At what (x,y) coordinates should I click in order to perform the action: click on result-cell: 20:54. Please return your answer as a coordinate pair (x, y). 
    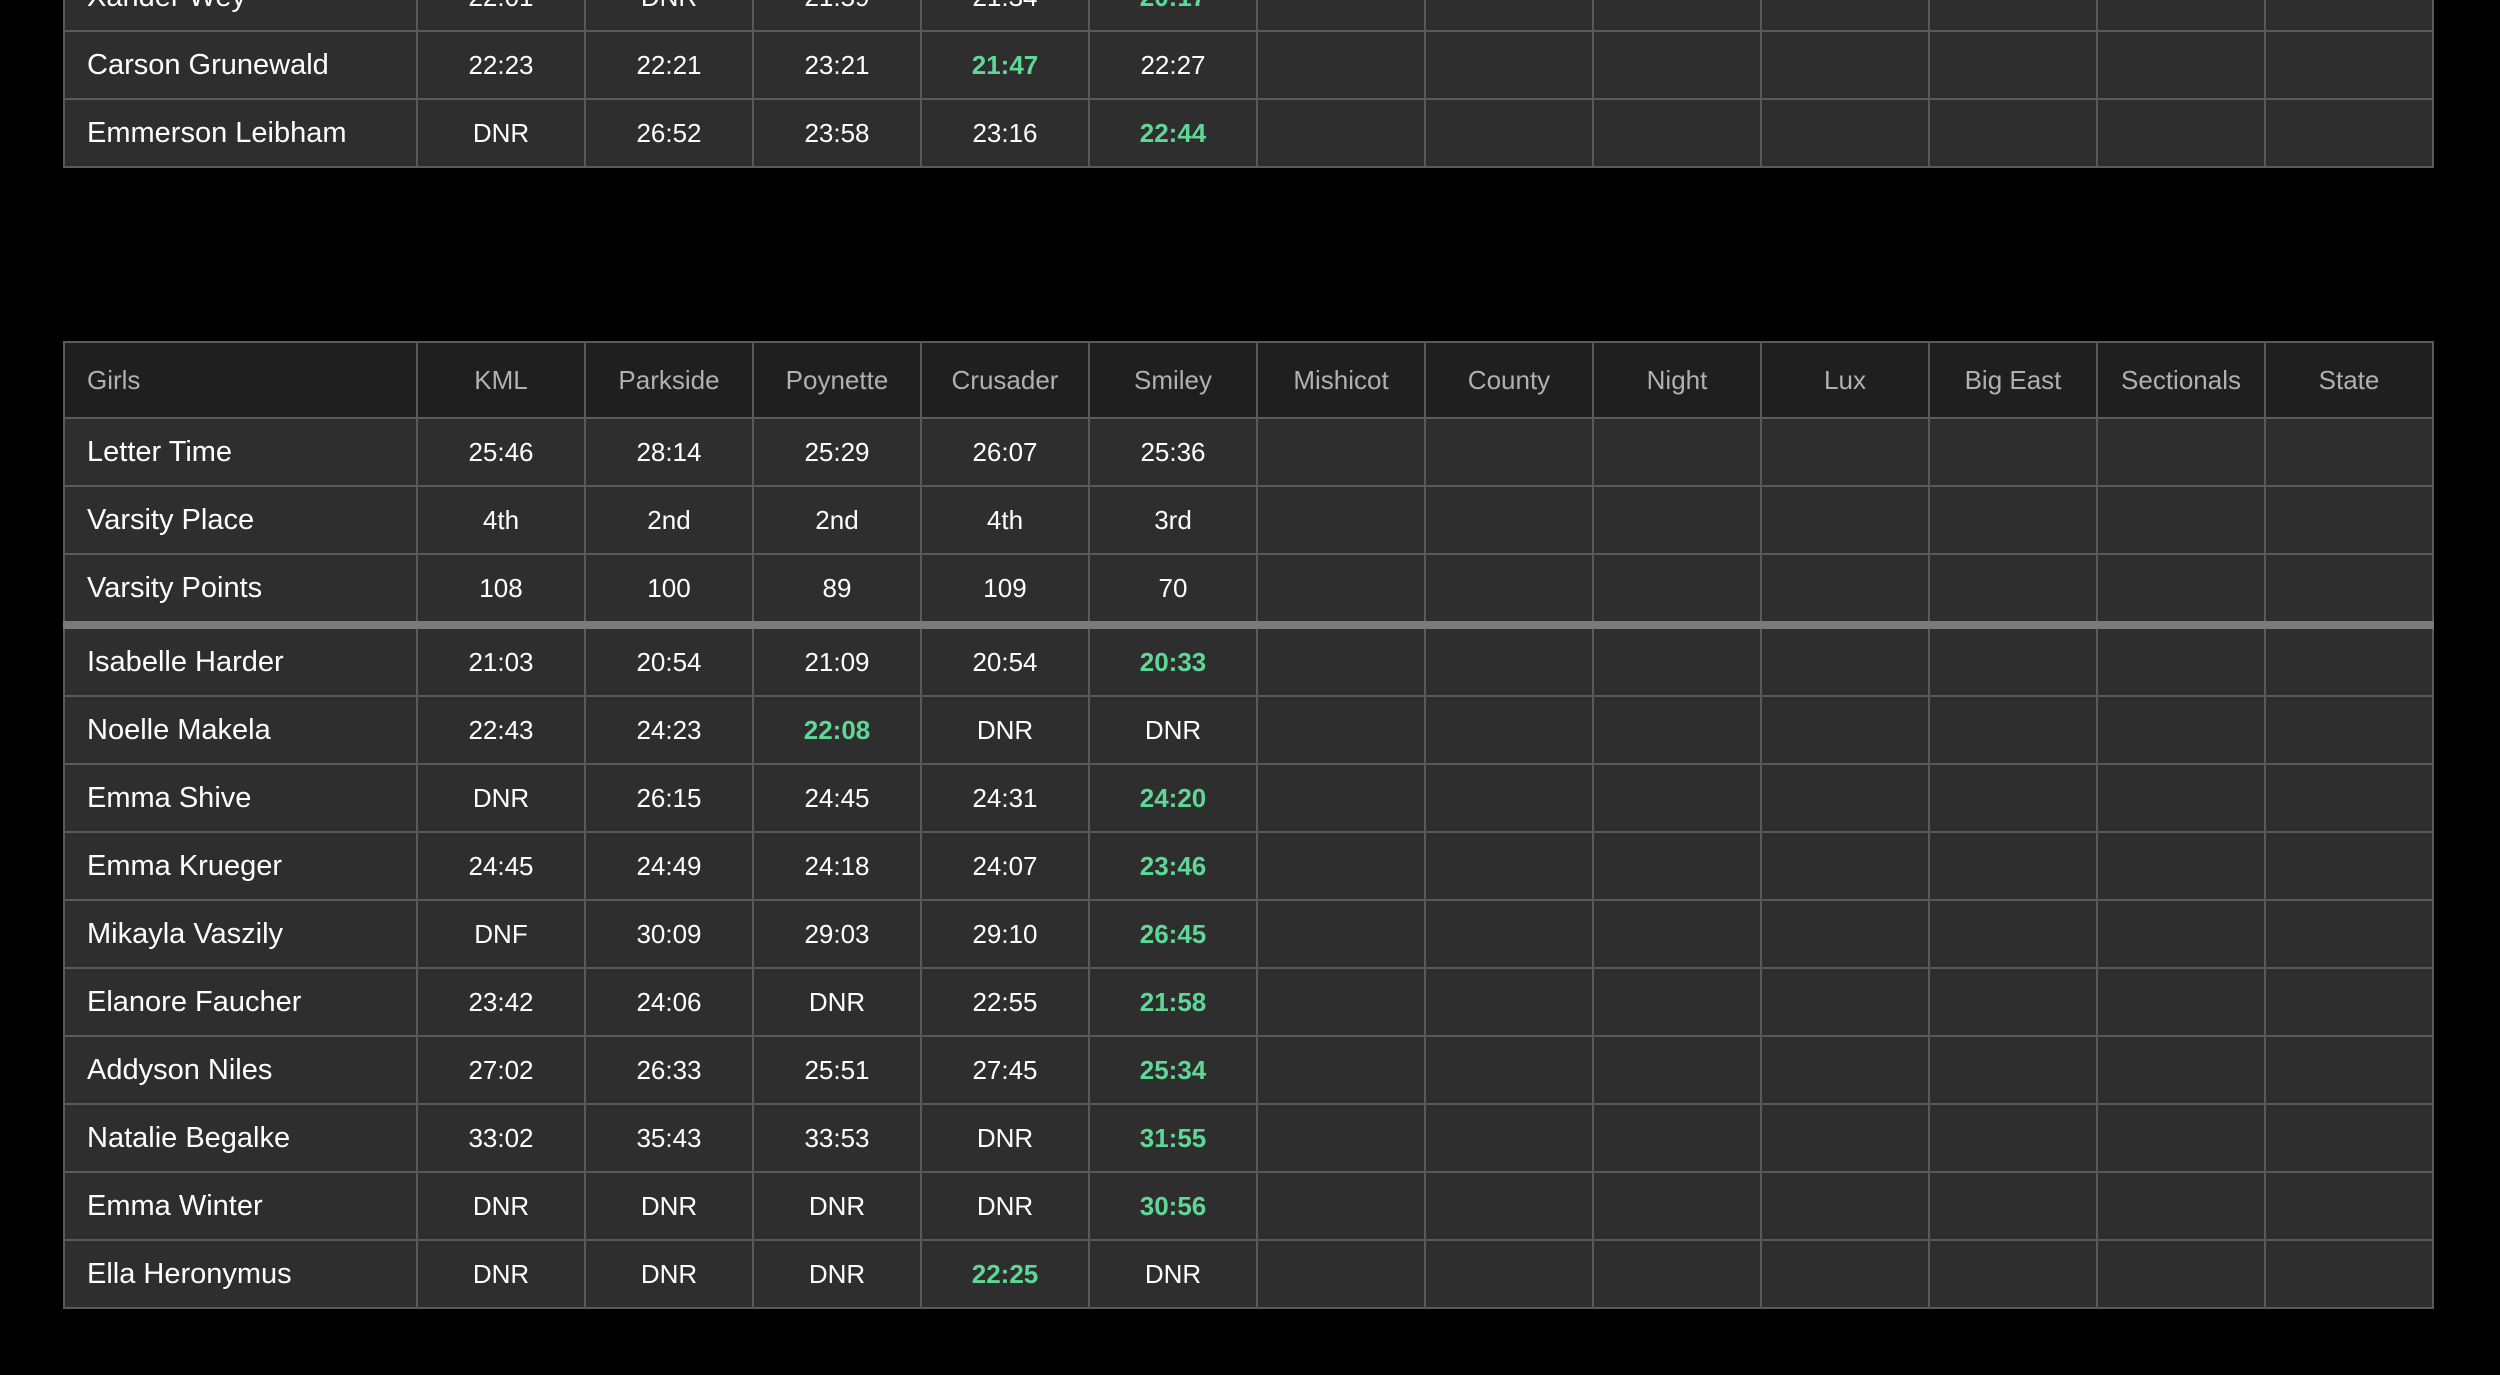
    Looking at the image, I should click on (669, 660).